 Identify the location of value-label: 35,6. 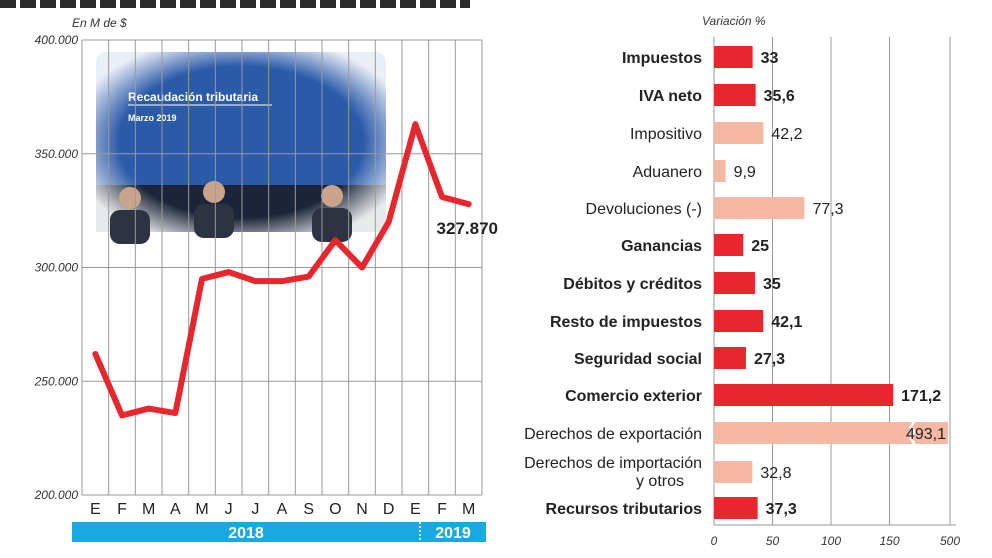
(779, 96).